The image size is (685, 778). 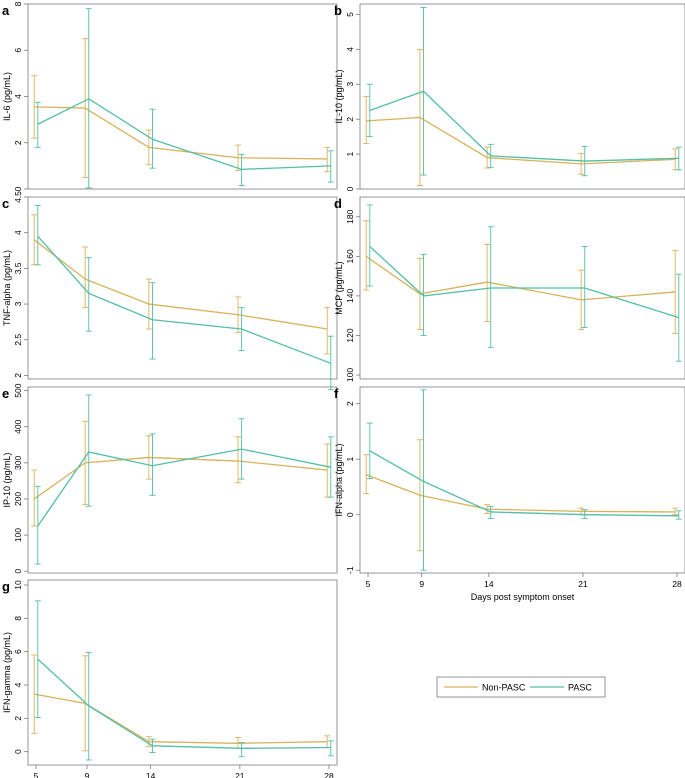 What do you see at coordinates (151, 774) in the screenshot?
I see `x-tick-label: 14` at bounding box center [151, 774].